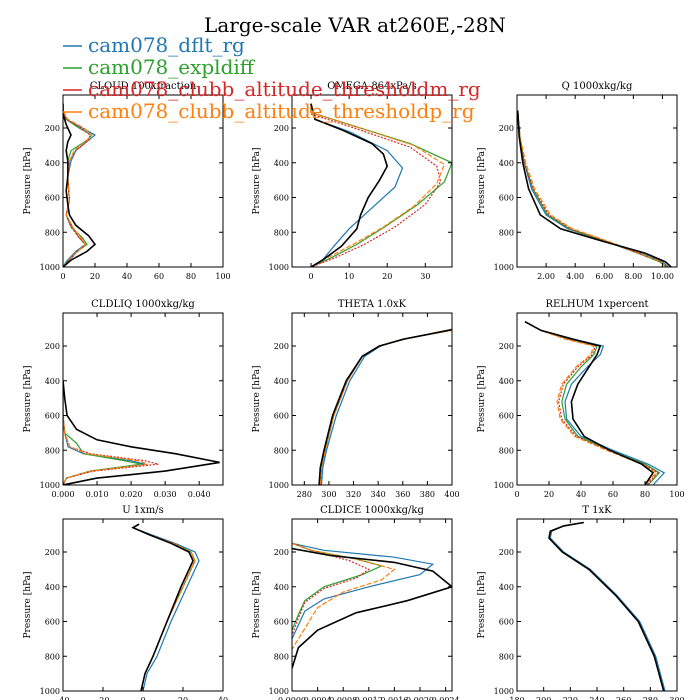 This screenshot has height=700, width=700. I want to click on legend-entry: cam078_expldiff, so click(172, 67).